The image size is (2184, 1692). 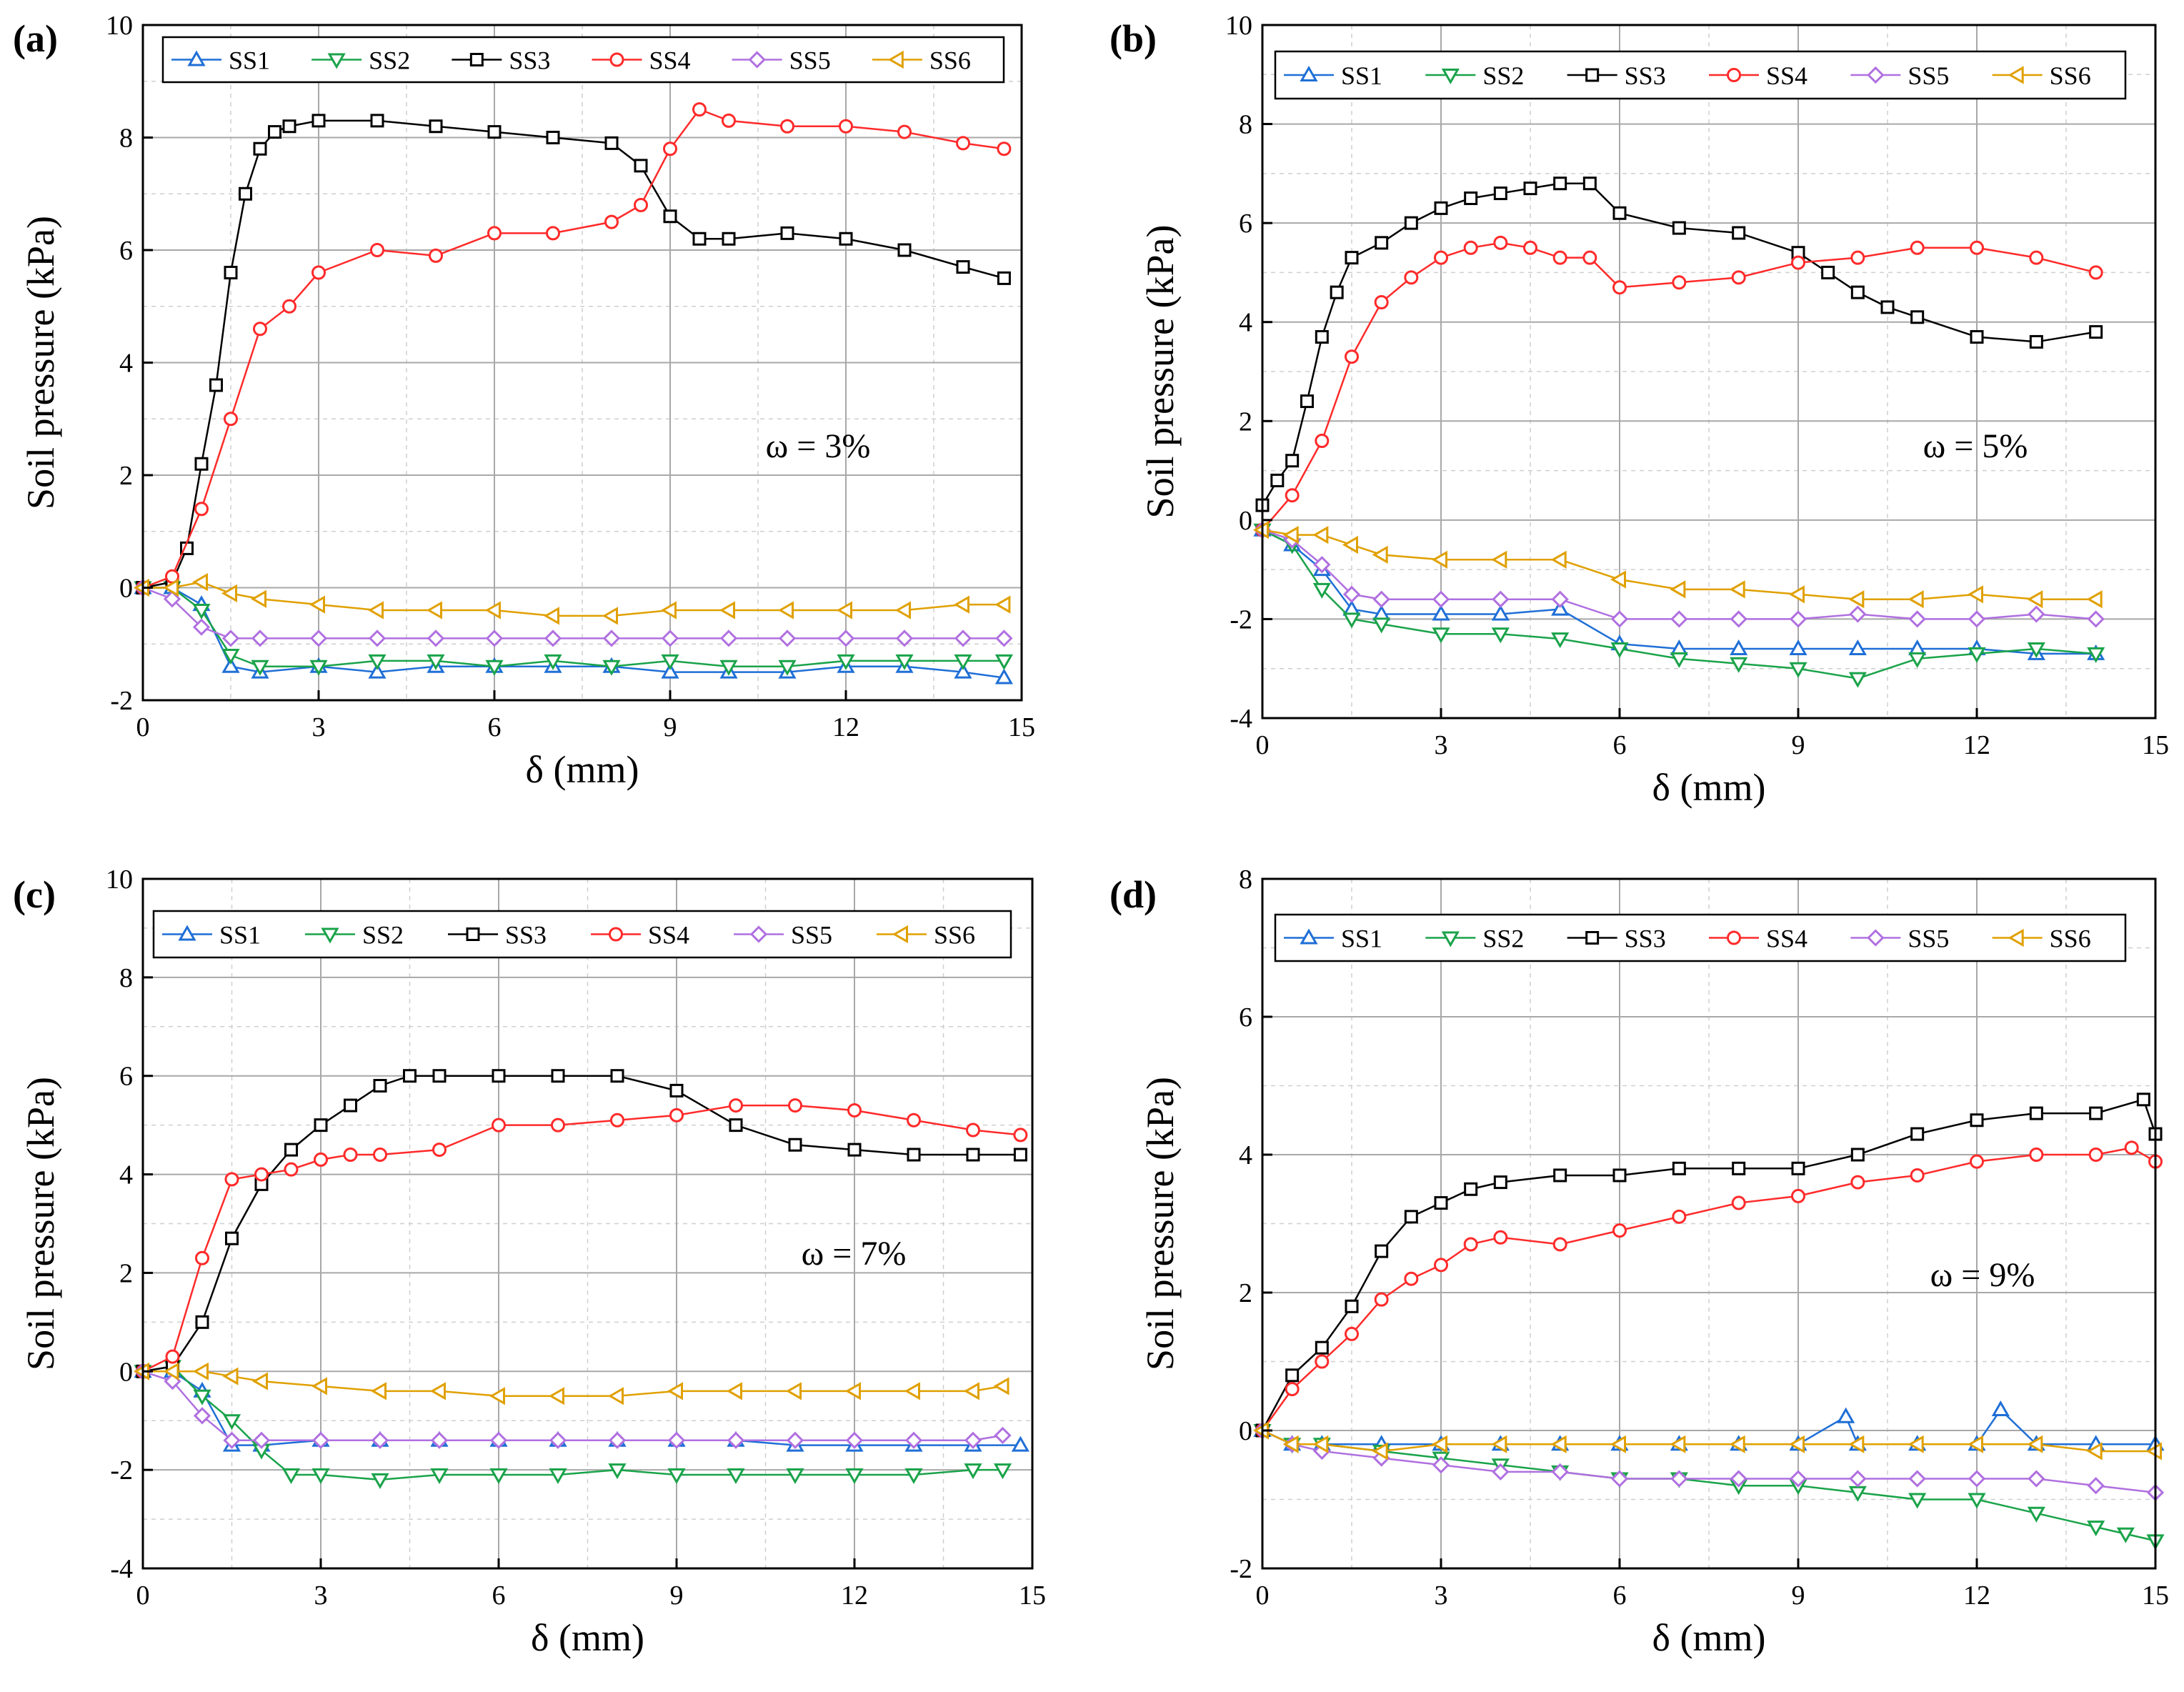 I want to click on legend-label-ss6: SS6, so click(x=954, y=935).